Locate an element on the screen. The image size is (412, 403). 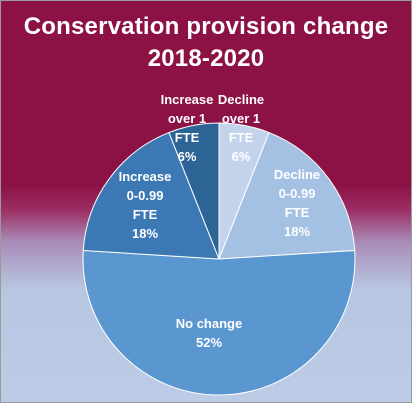
slice-value-label: 52% is located at coordinates (209, 342).